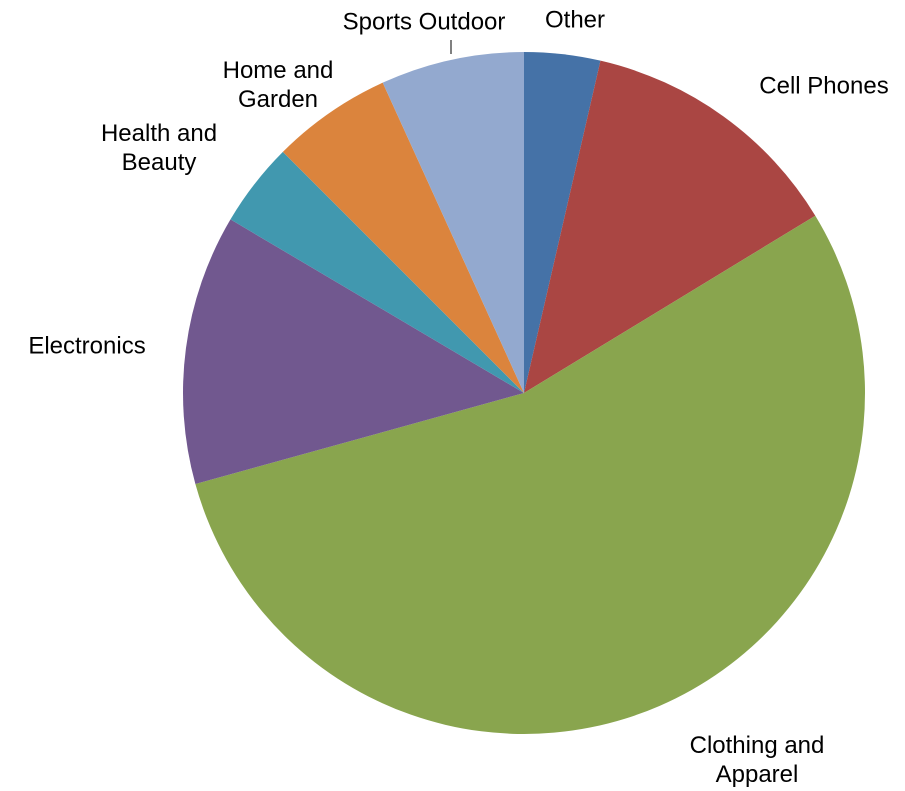  What do you see at coordinates (159, 148) in the screenshot?
I see `slice-label: Health and Beauty` at bounding box center [159, 148].